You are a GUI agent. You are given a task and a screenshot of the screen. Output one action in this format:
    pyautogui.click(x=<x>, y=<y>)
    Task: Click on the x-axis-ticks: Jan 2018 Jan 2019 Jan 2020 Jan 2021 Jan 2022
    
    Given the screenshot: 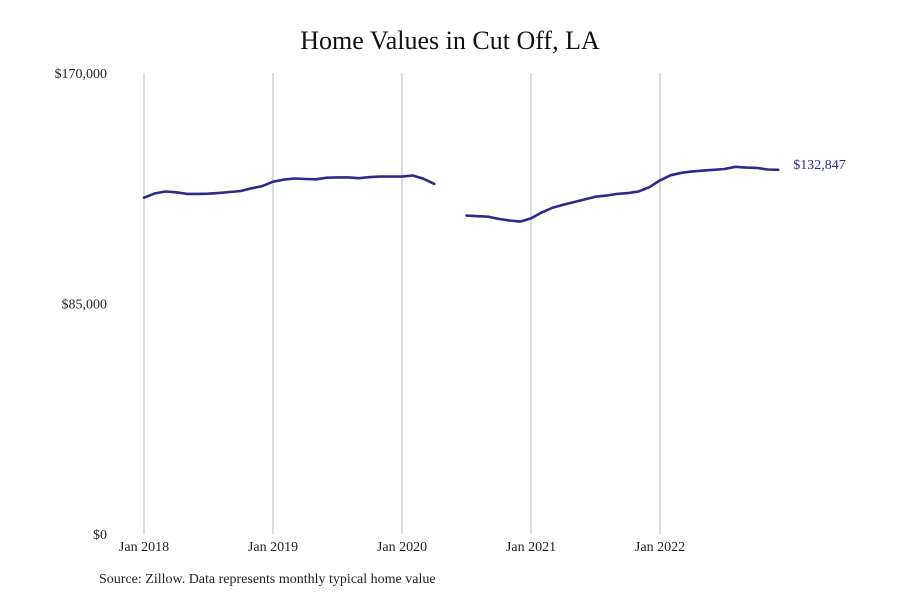 What is the action you would take?
    pyautogui.click(x=402, y=547)
    